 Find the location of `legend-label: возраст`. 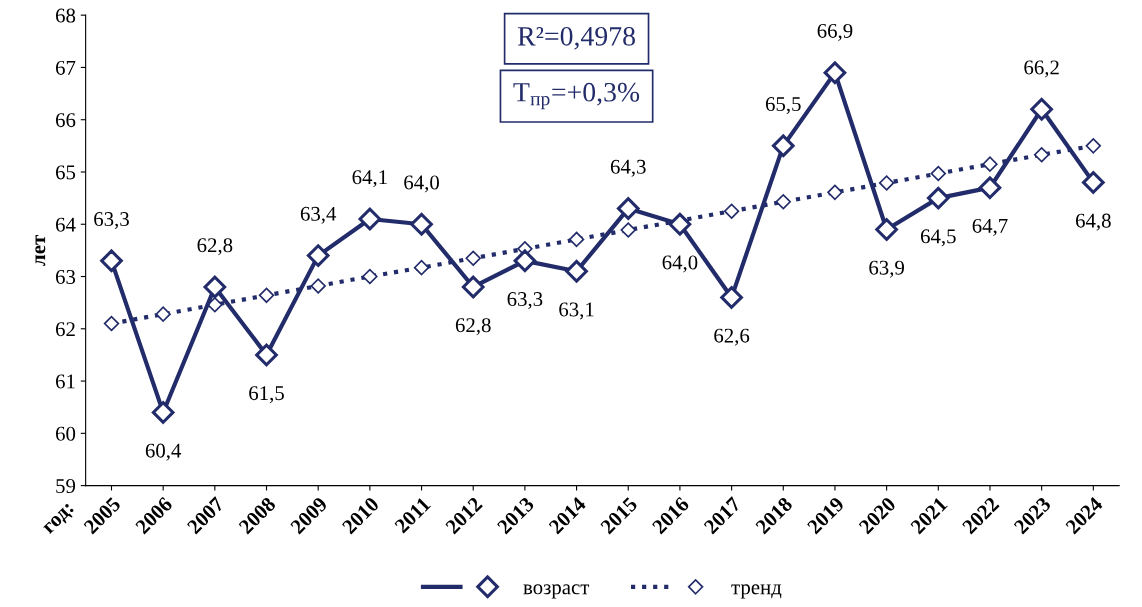

legend-label: возраст is located at coordinates (556, 591).